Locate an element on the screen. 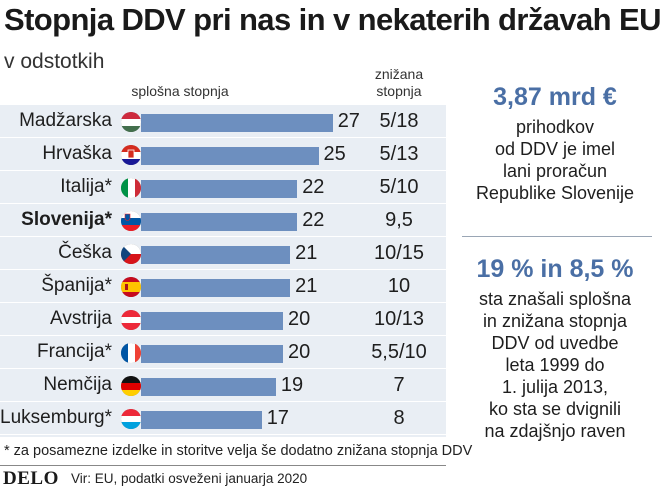  rates-line: 1. julija 2013, is located at coordinates (555, 387).